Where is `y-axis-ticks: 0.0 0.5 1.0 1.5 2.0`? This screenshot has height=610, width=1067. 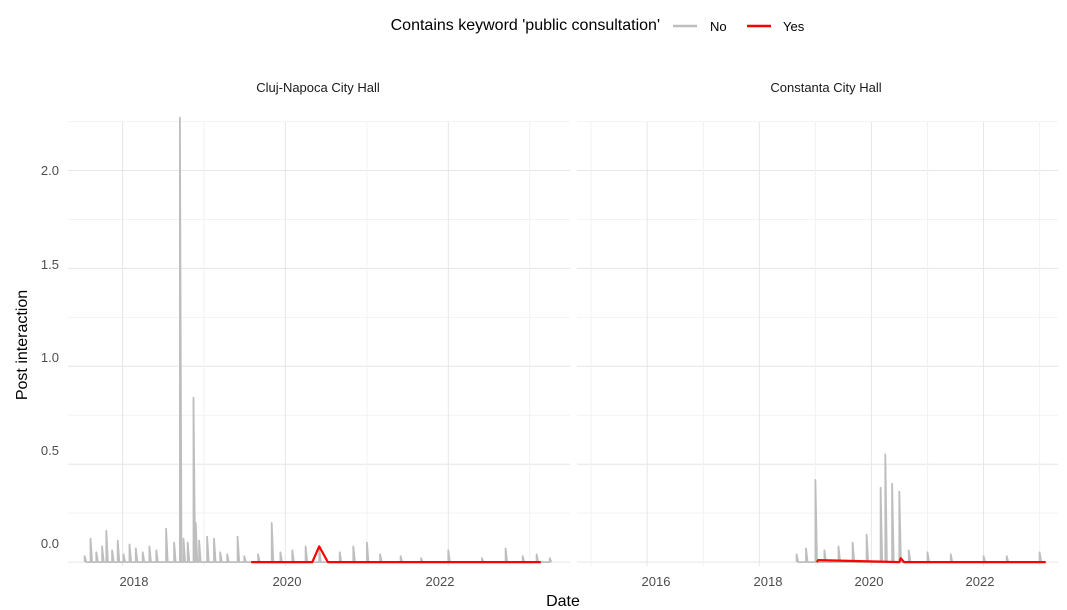
y-axis-ticks: 0.0 0.5 1.0 1.5 2.0 is located at coordinates (50, 357).